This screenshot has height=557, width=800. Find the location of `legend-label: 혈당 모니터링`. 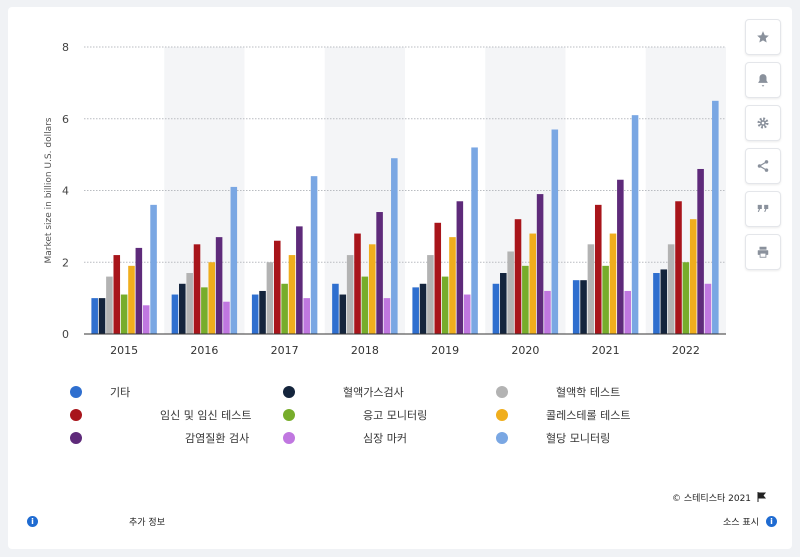

legend-label: 혈당 모니터링 is located at coordinates (578, 438).